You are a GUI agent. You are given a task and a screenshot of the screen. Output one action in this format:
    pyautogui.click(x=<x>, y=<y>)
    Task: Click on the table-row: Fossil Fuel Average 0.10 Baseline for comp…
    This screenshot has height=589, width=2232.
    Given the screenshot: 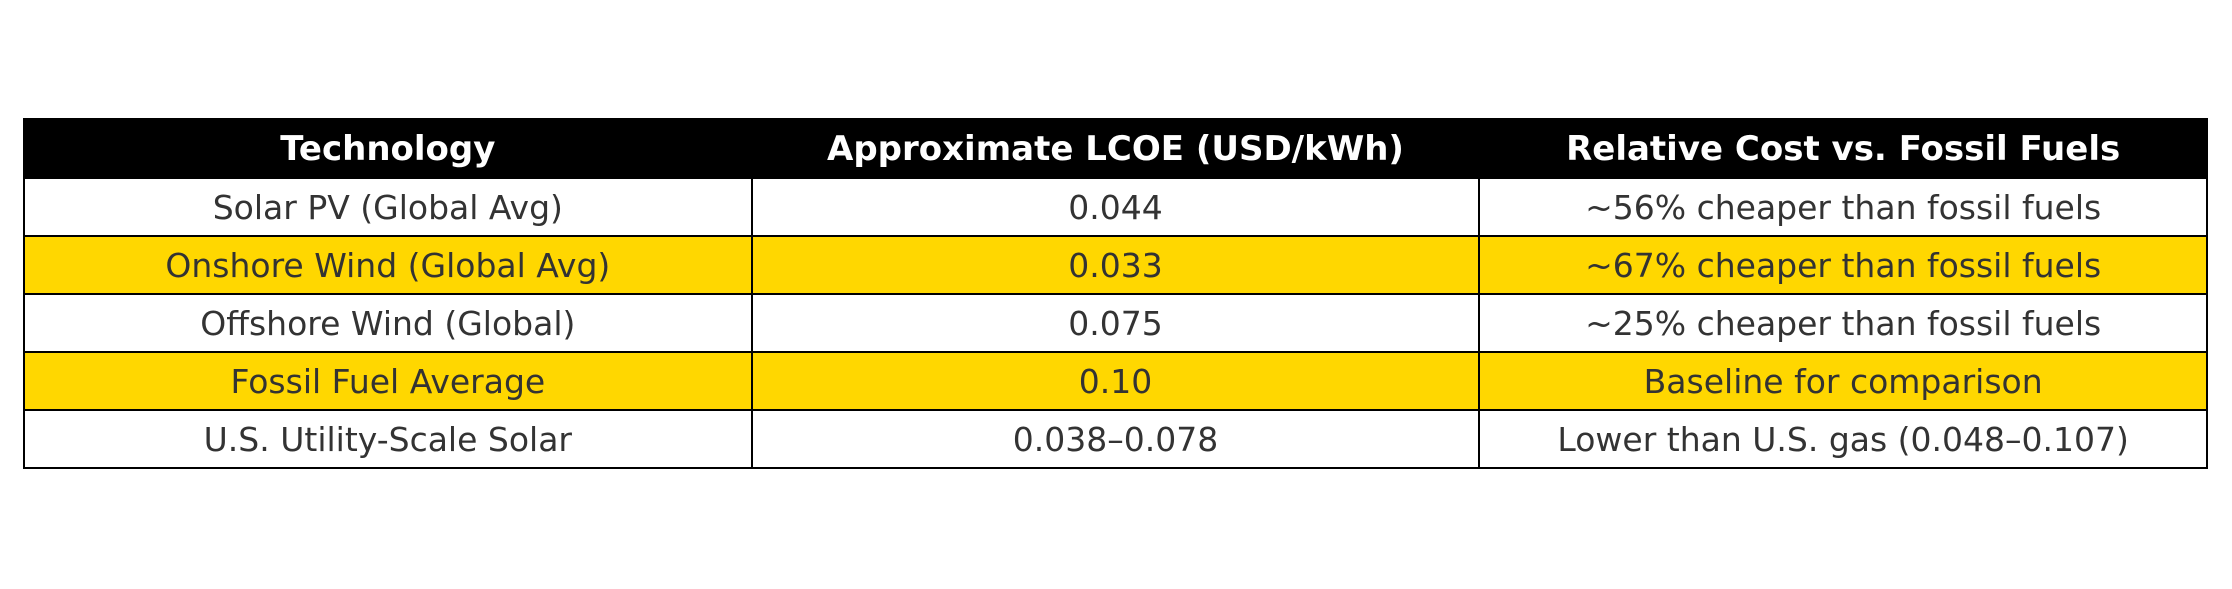 What is the action you would take?
    pyautogui.click(x=1115, y=381)
    